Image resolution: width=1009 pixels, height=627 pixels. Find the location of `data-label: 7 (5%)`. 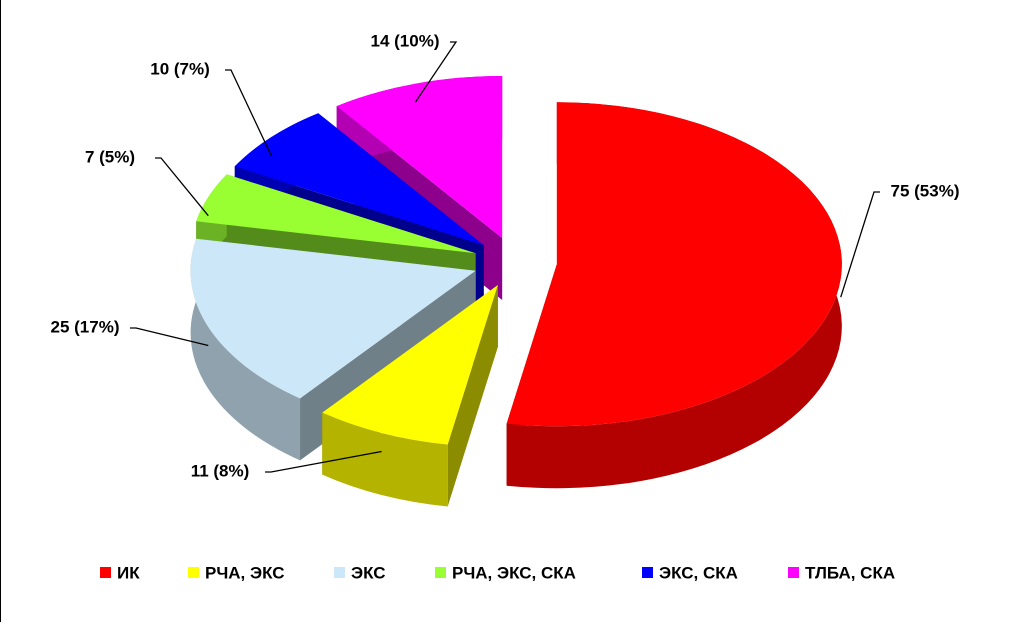

data-label: 7 (5%) is located at coordinates (110, 156).